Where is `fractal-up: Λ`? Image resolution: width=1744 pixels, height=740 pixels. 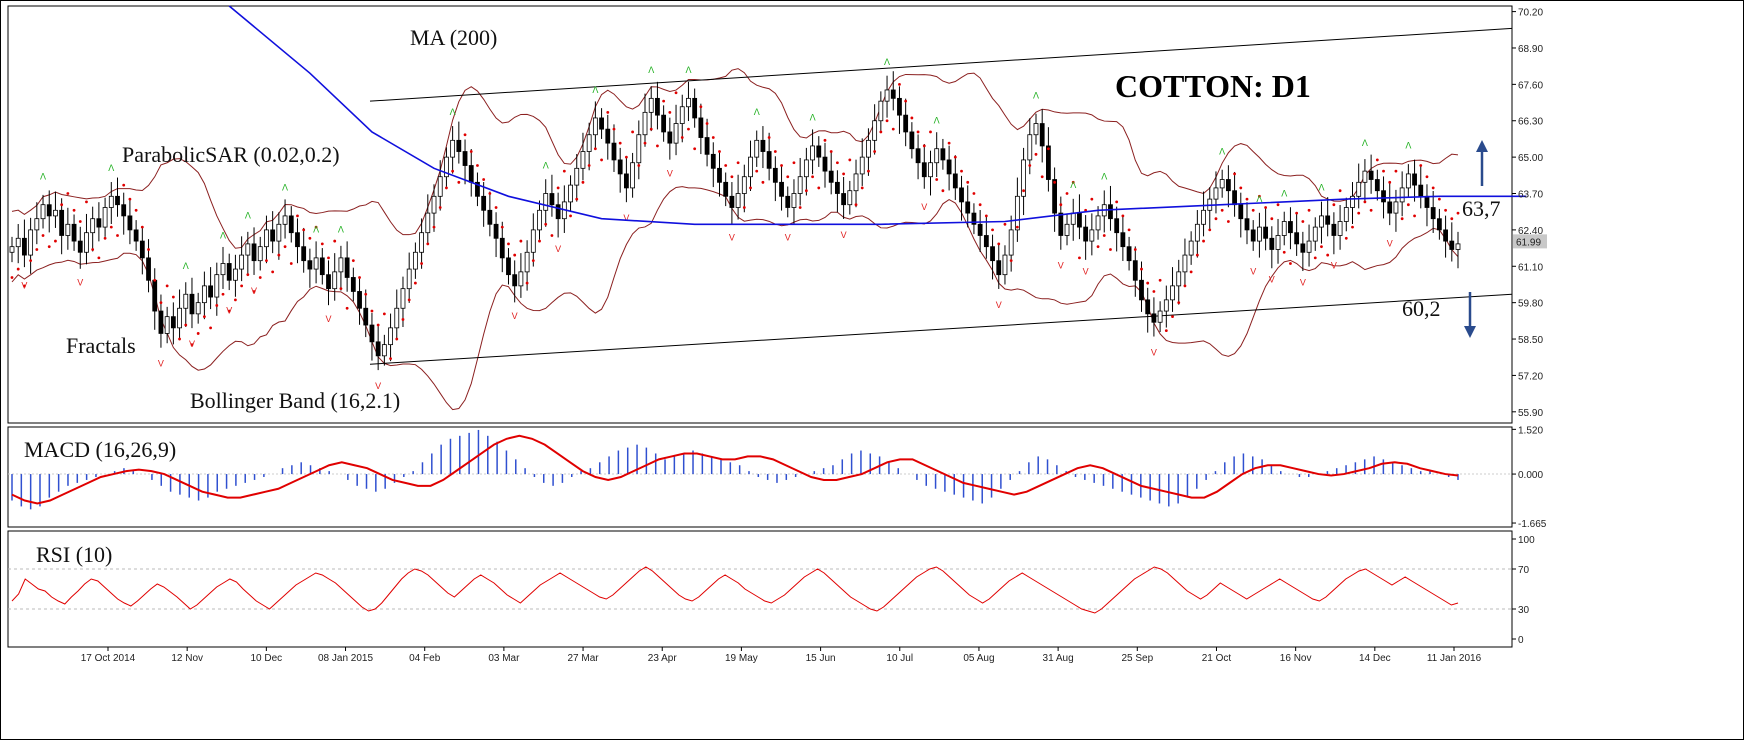 fractal-up: Λ is located at coordinates (688, 70).